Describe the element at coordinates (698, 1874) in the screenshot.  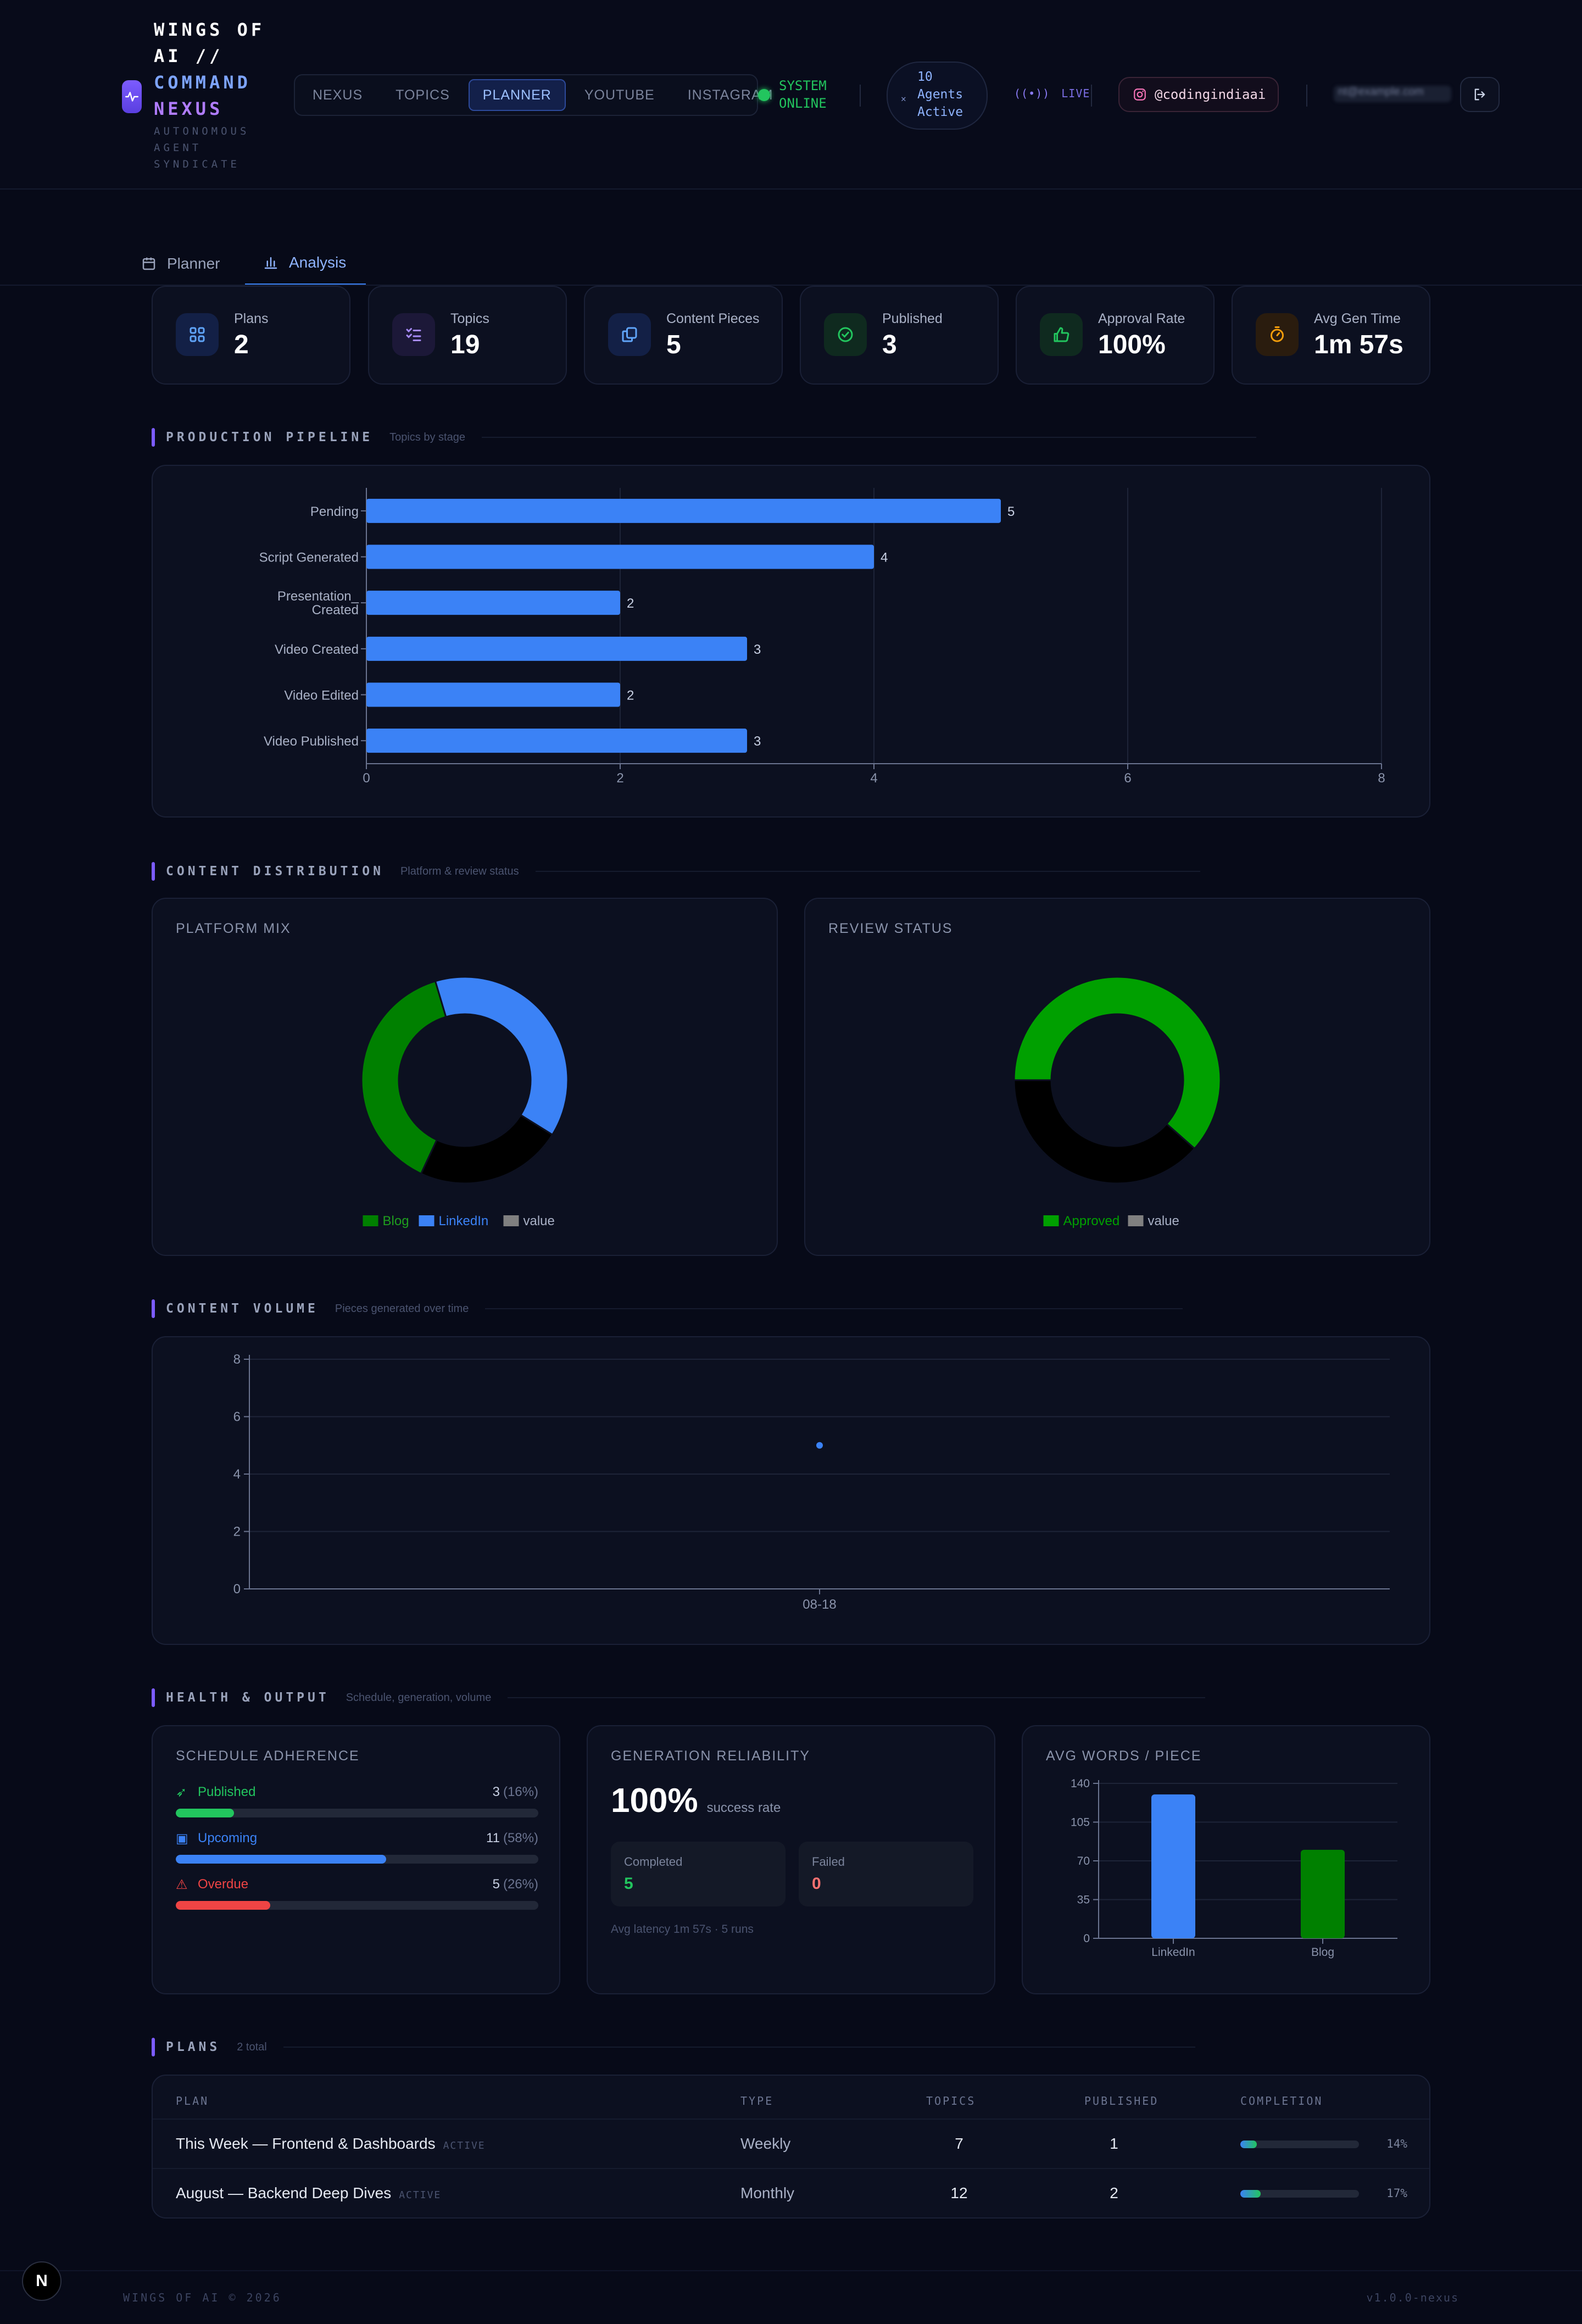
I see `completed-box: Completed 5` at that location.